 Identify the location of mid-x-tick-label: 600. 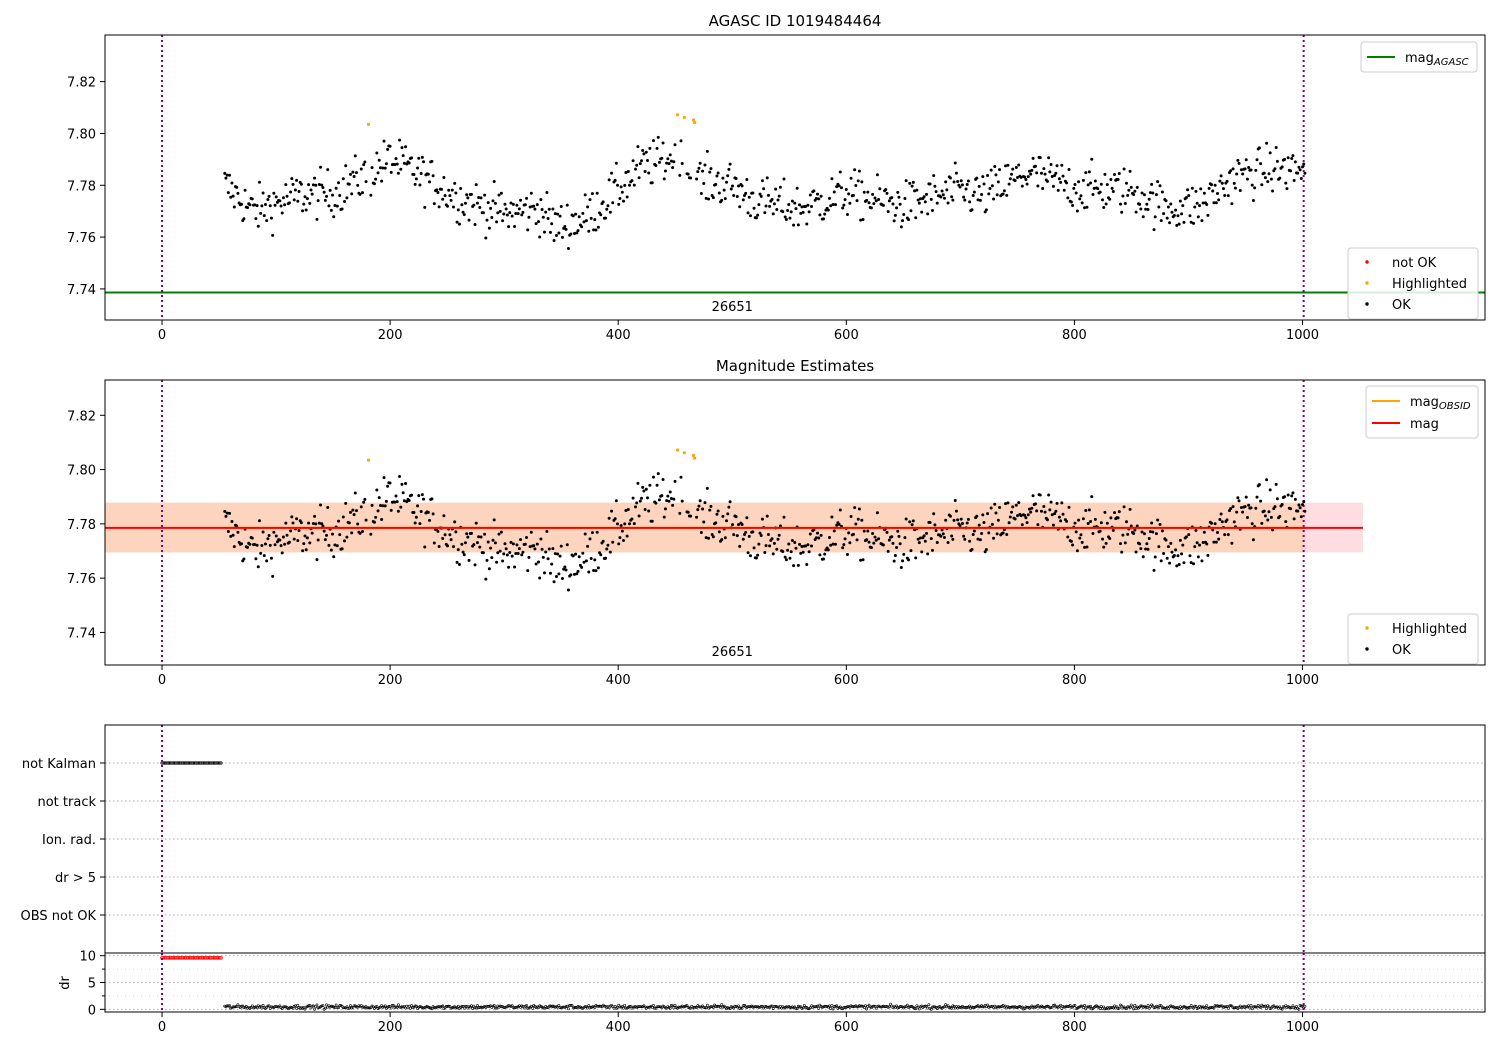
(846, 680).